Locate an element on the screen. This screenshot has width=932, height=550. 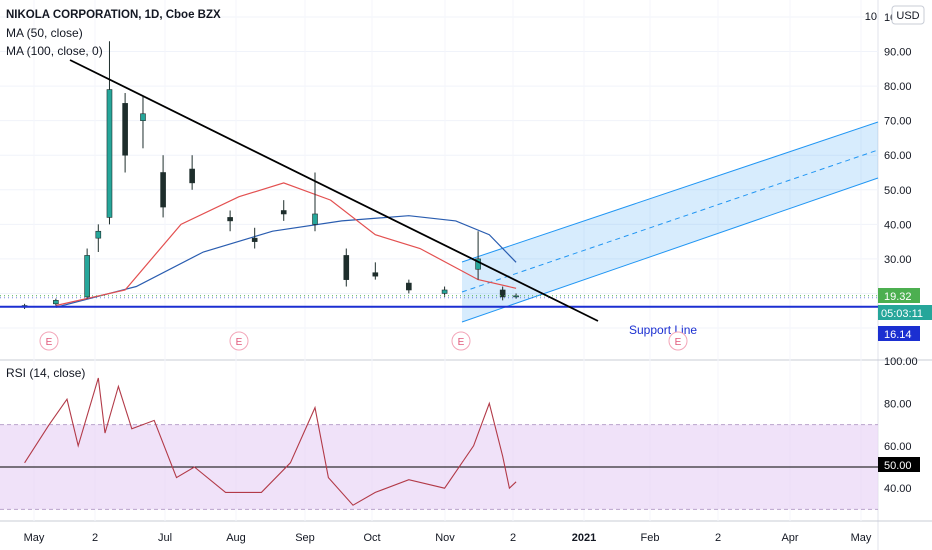
rsi-midline-value: 50.00 is located at coordinates (898, 466).